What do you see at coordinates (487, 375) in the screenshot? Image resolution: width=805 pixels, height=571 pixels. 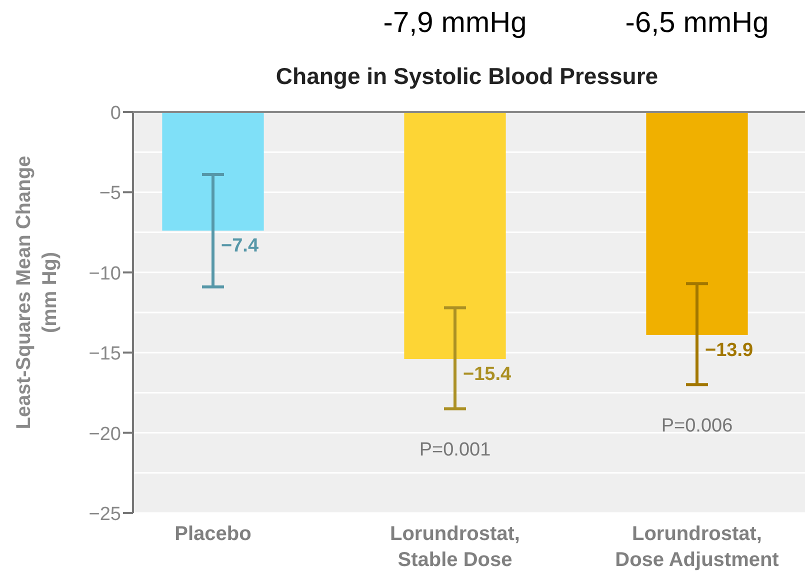 I see `data-label: −15.4` at bounding box center [487, 375].